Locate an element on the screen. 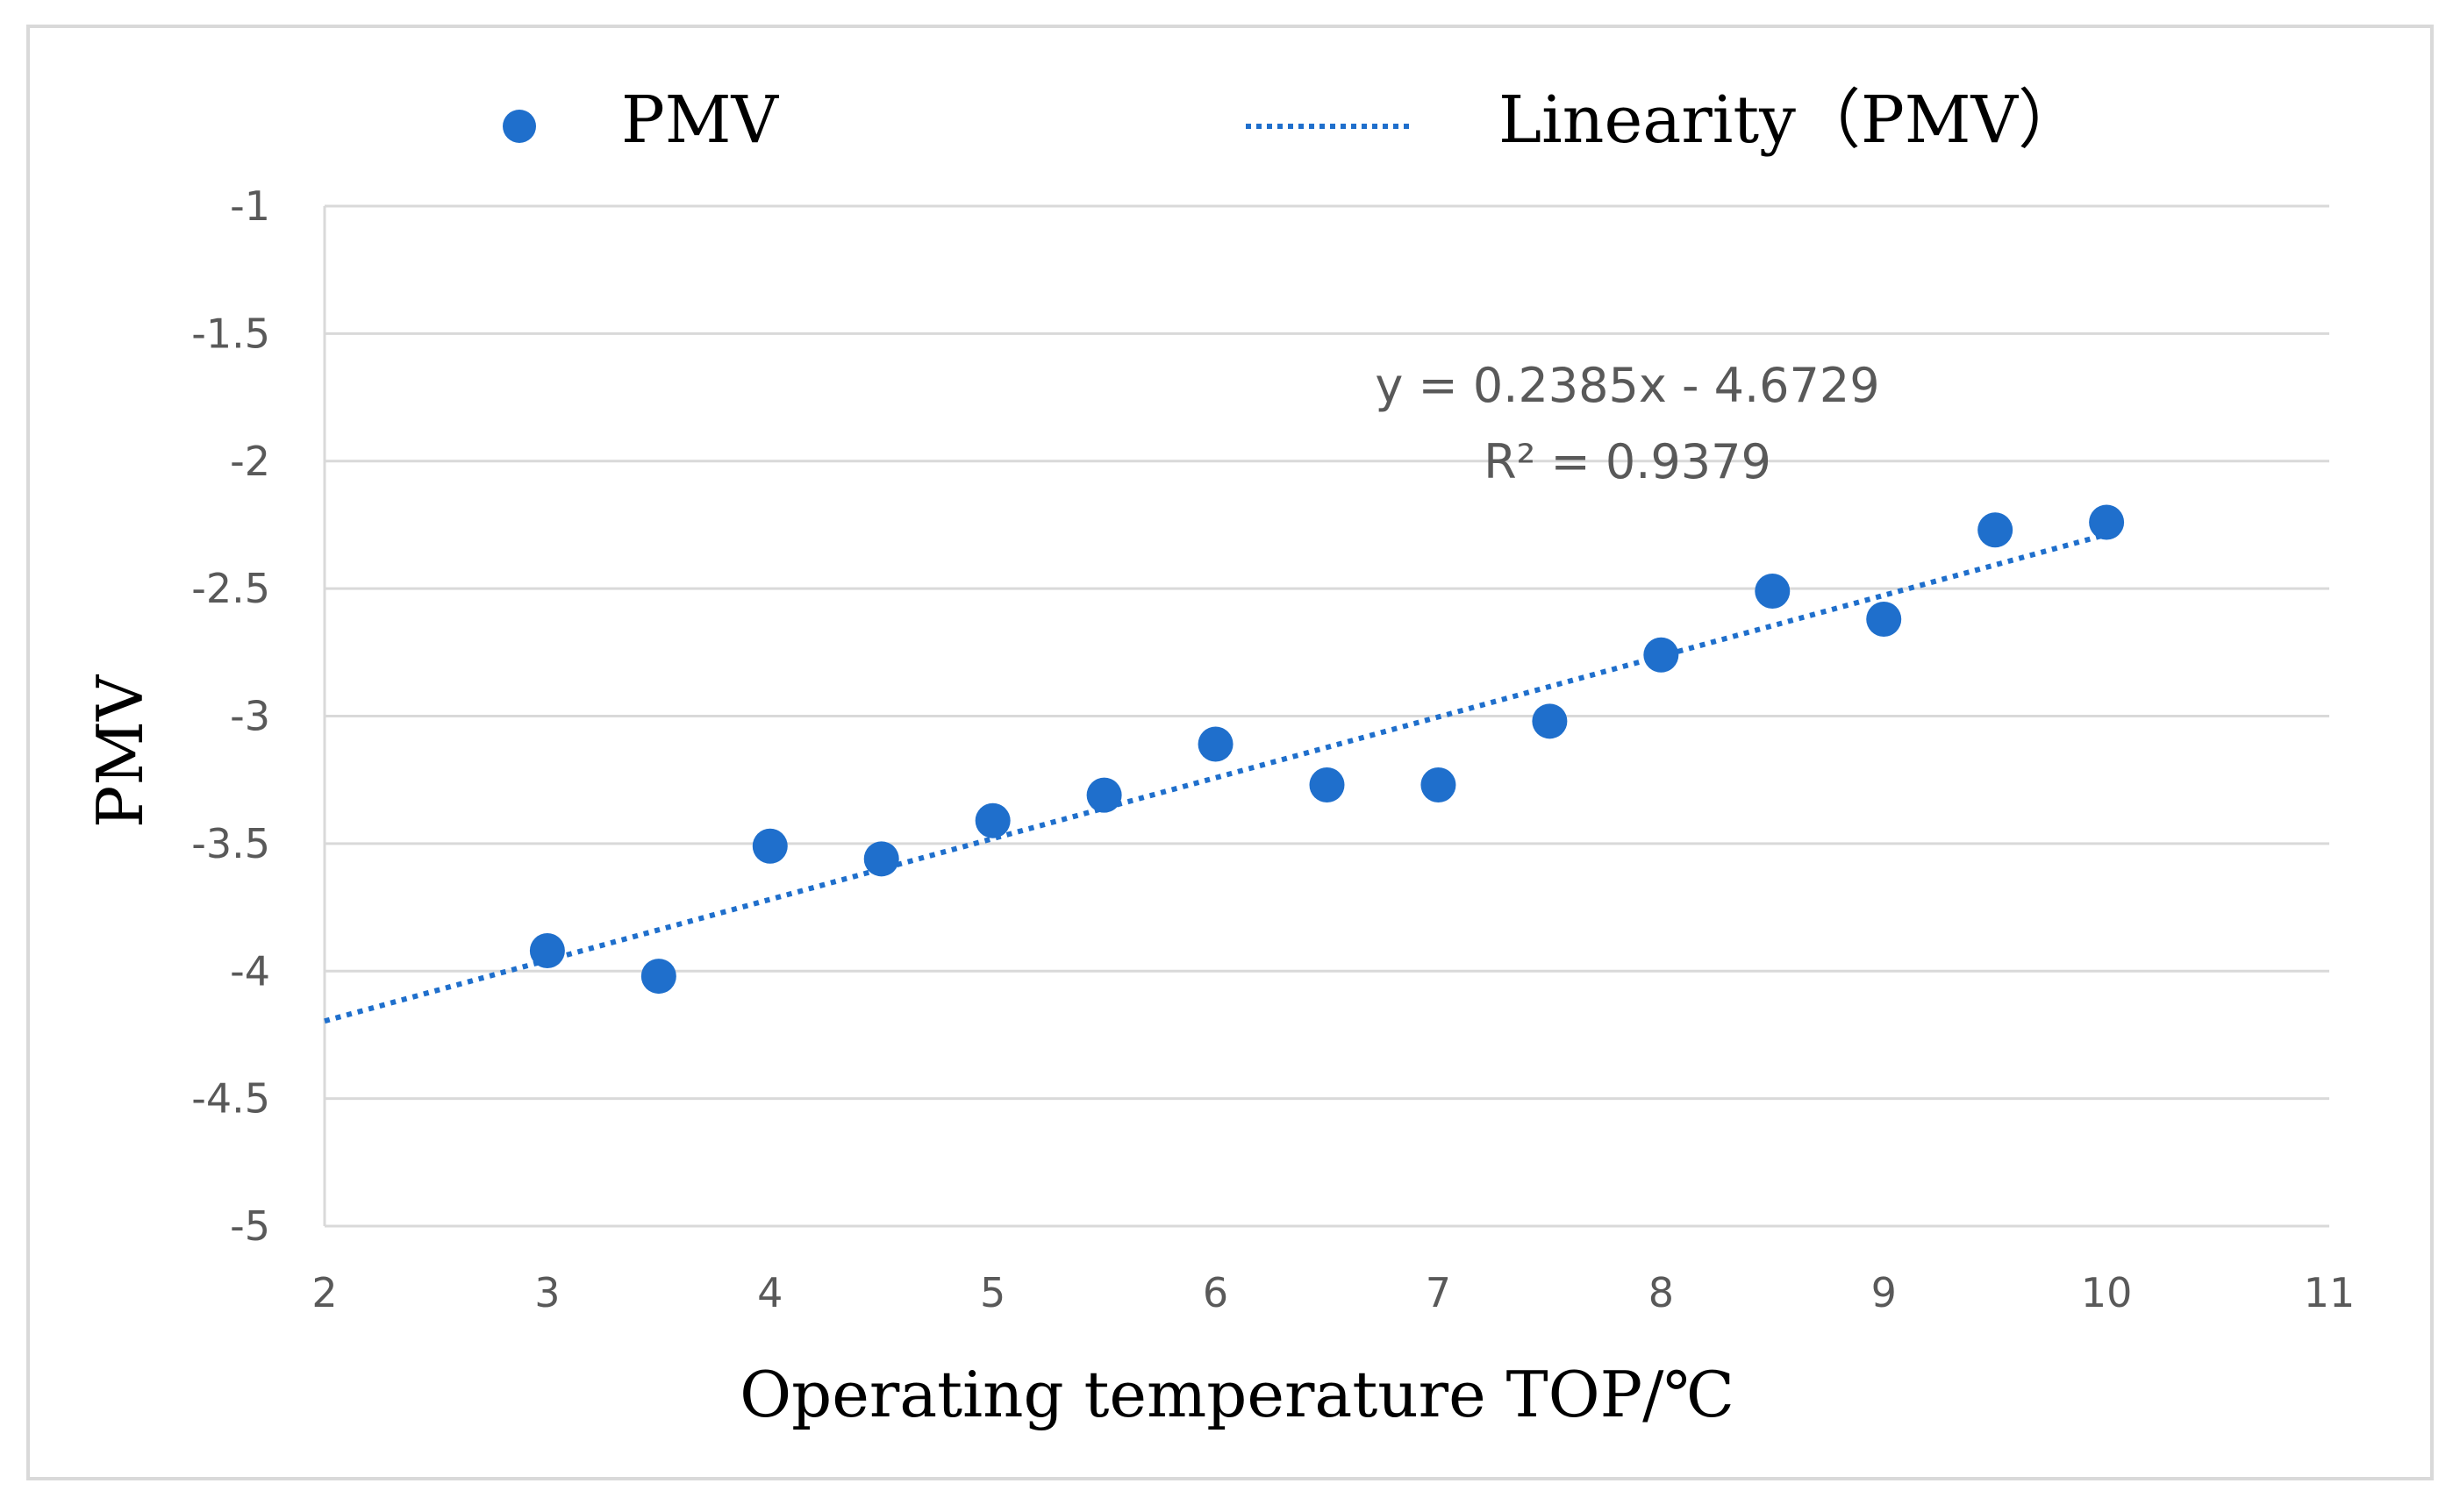 The image size is (2460, 1512). y-tick-label: -3 is located at coordinates (250, 716).